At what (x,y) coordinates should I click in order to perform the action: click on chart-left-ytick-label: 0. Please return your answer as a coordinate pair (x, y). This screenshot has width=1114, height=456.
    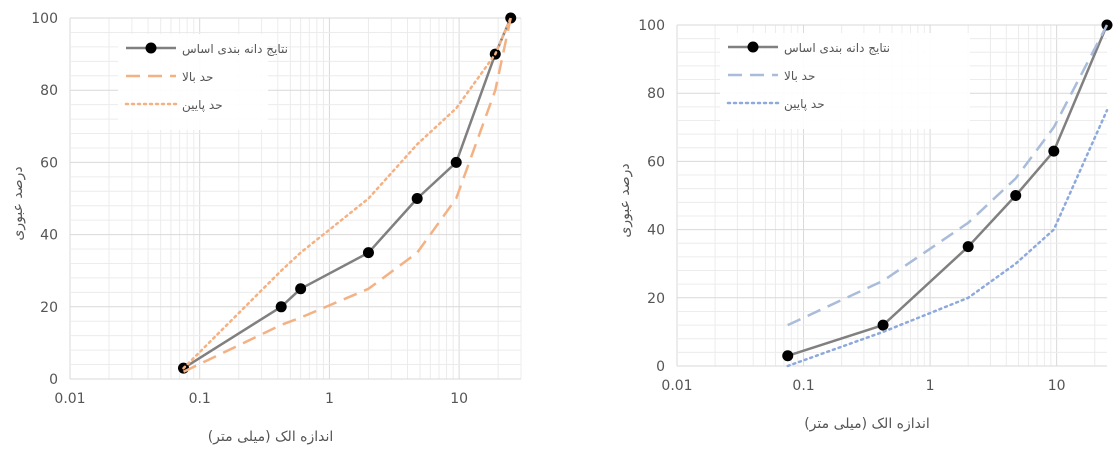
    Looking at the image, I should click on (53, 380).